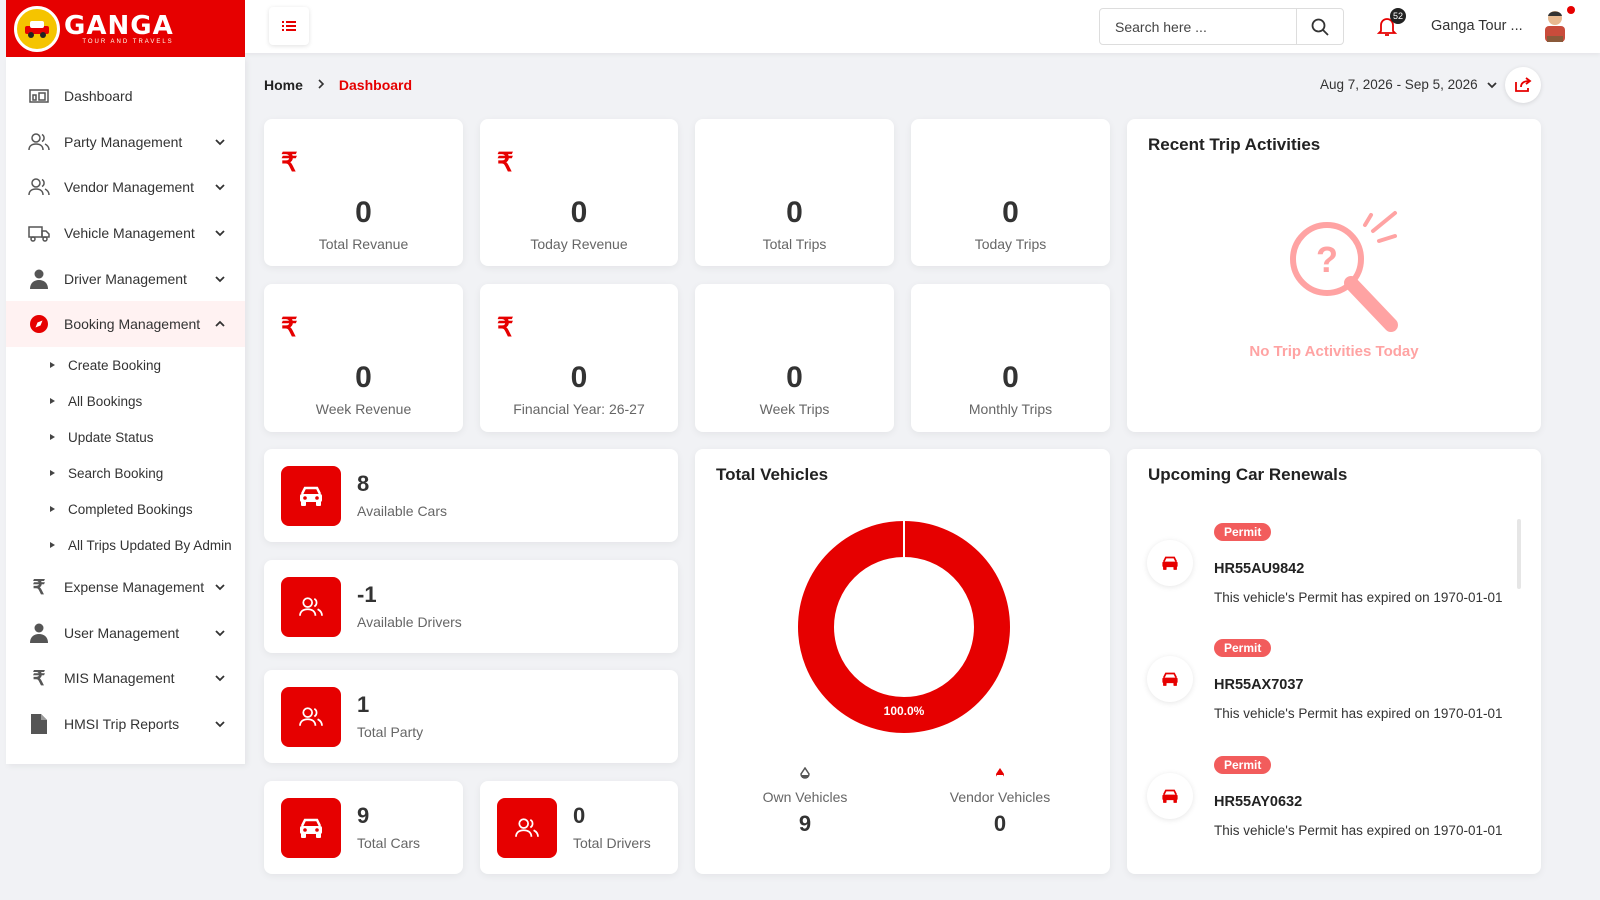 Image resolution: width=1600 pixels, height=900 pixels. What do you see at coordinates (363, 244) in the screenshot?
I see `stat-label: Total Revanue` at bounding box center [363, 244].